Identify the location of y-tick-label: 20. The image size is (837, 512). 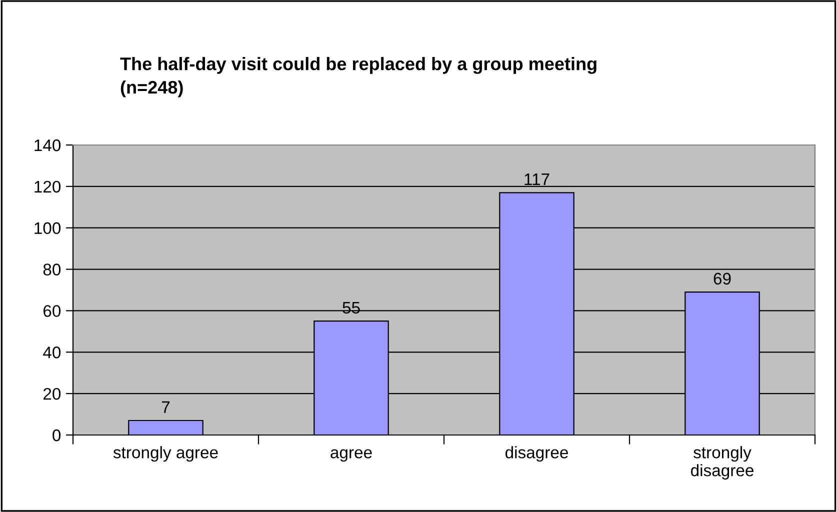
(52, 394).